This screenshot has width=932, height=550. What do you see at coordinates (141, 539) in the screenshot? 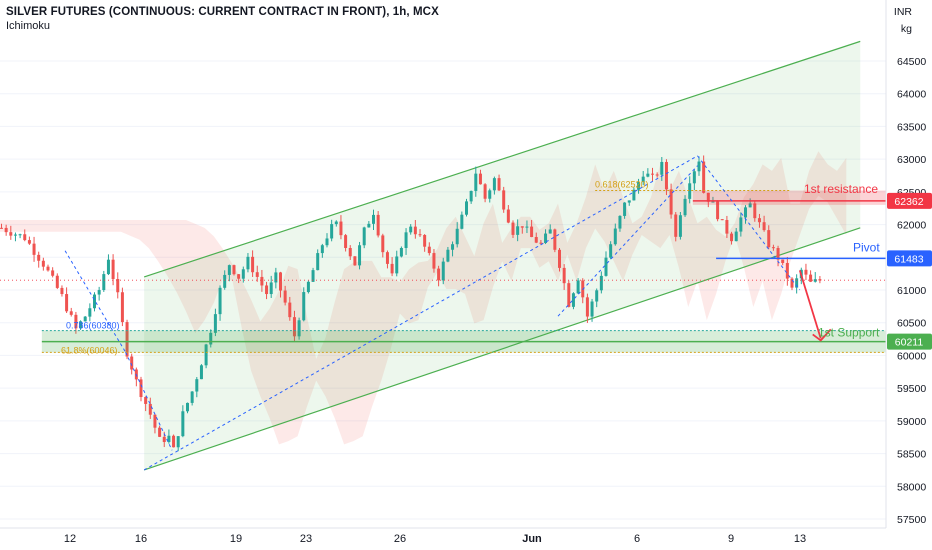
I see `time-tick-label: 16` at bounding box center [141, 539].